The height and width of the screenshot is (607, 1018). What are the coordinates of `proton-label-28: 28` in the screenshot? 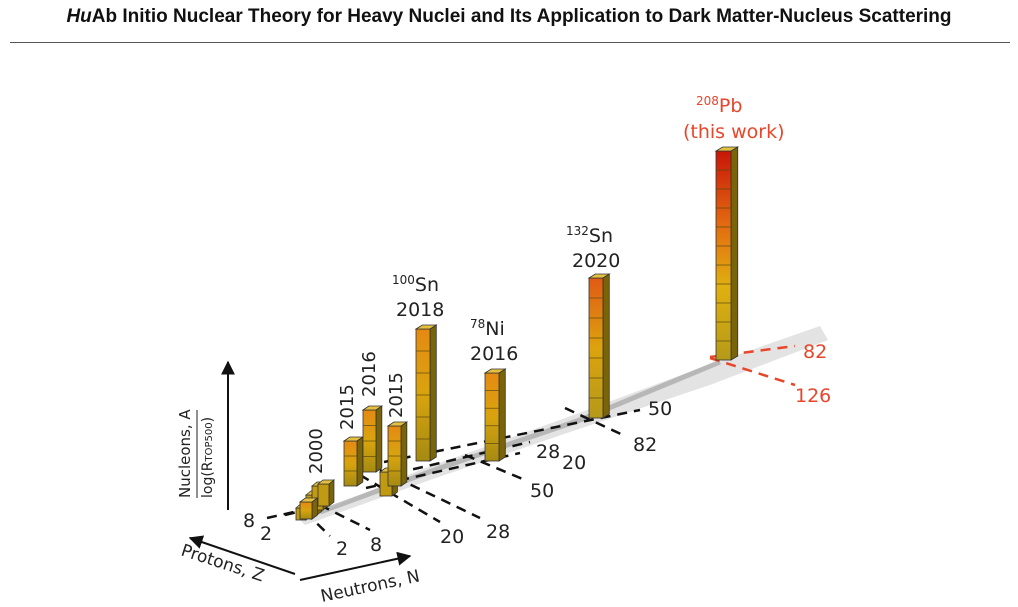 It's located at (548, 452).